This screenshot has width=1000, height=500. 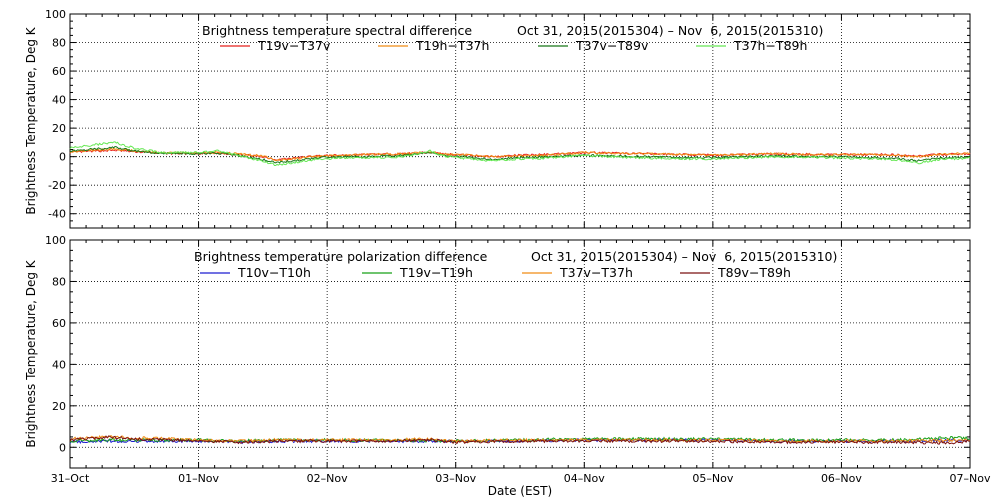 What do you see at coordinates (612, 45) in the screenshot?
I see `legend-label: T37v−T89v` at bounding box center [612, 45].